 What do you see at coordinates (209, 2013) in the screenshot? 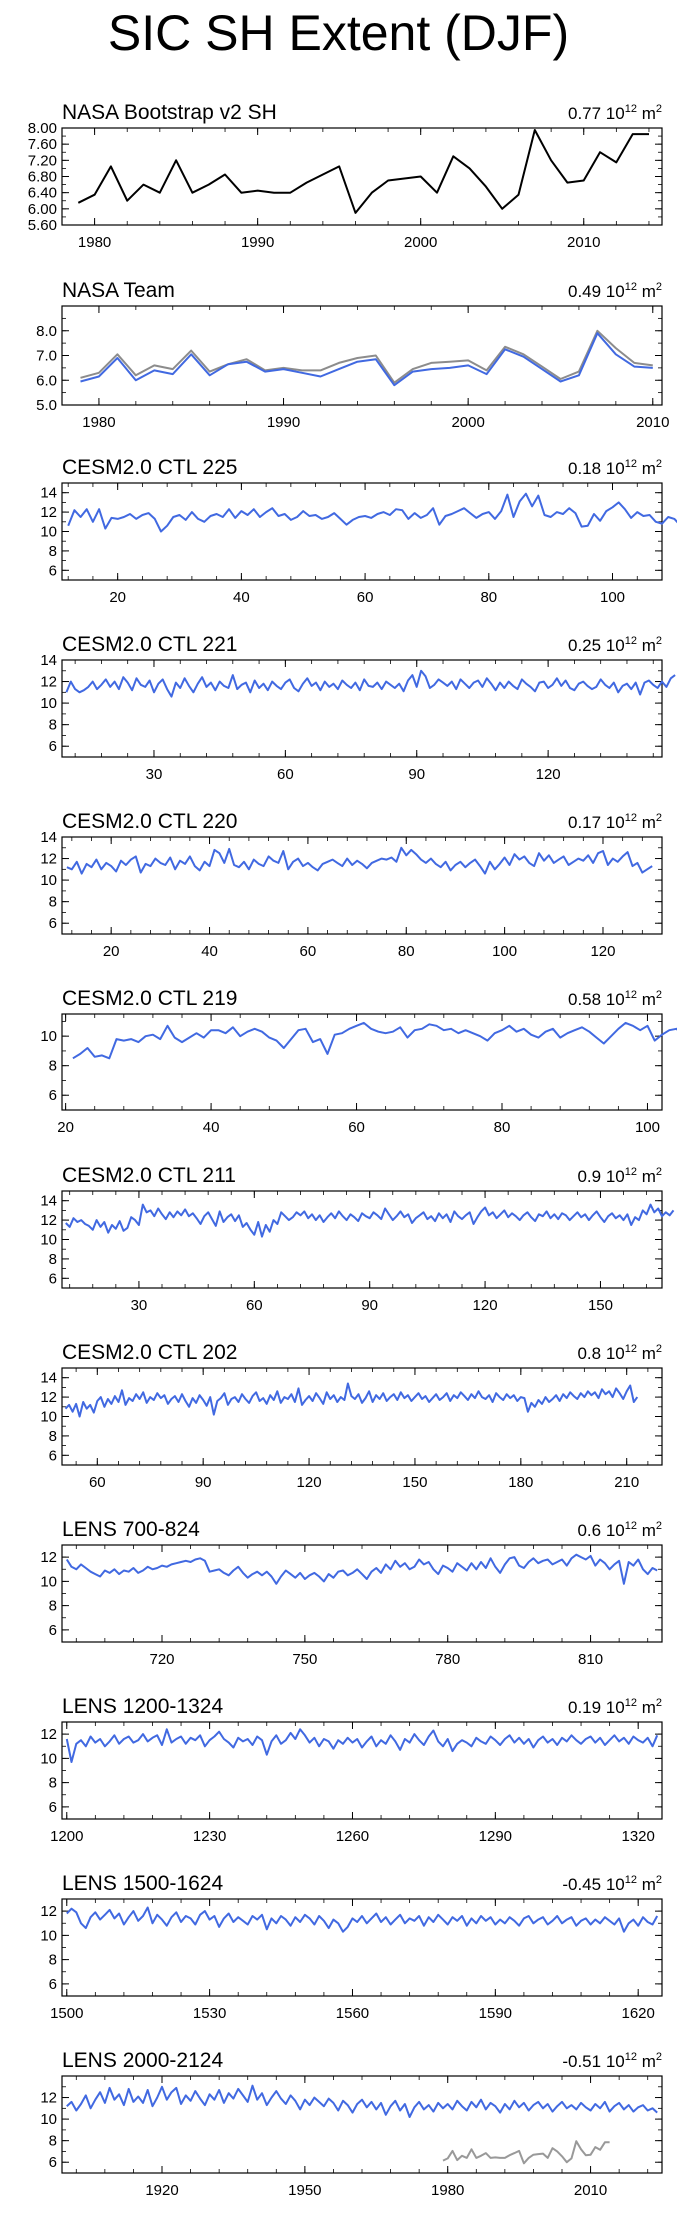
I see `x-tick-label: 1530` at bounding box center [209, 2013].